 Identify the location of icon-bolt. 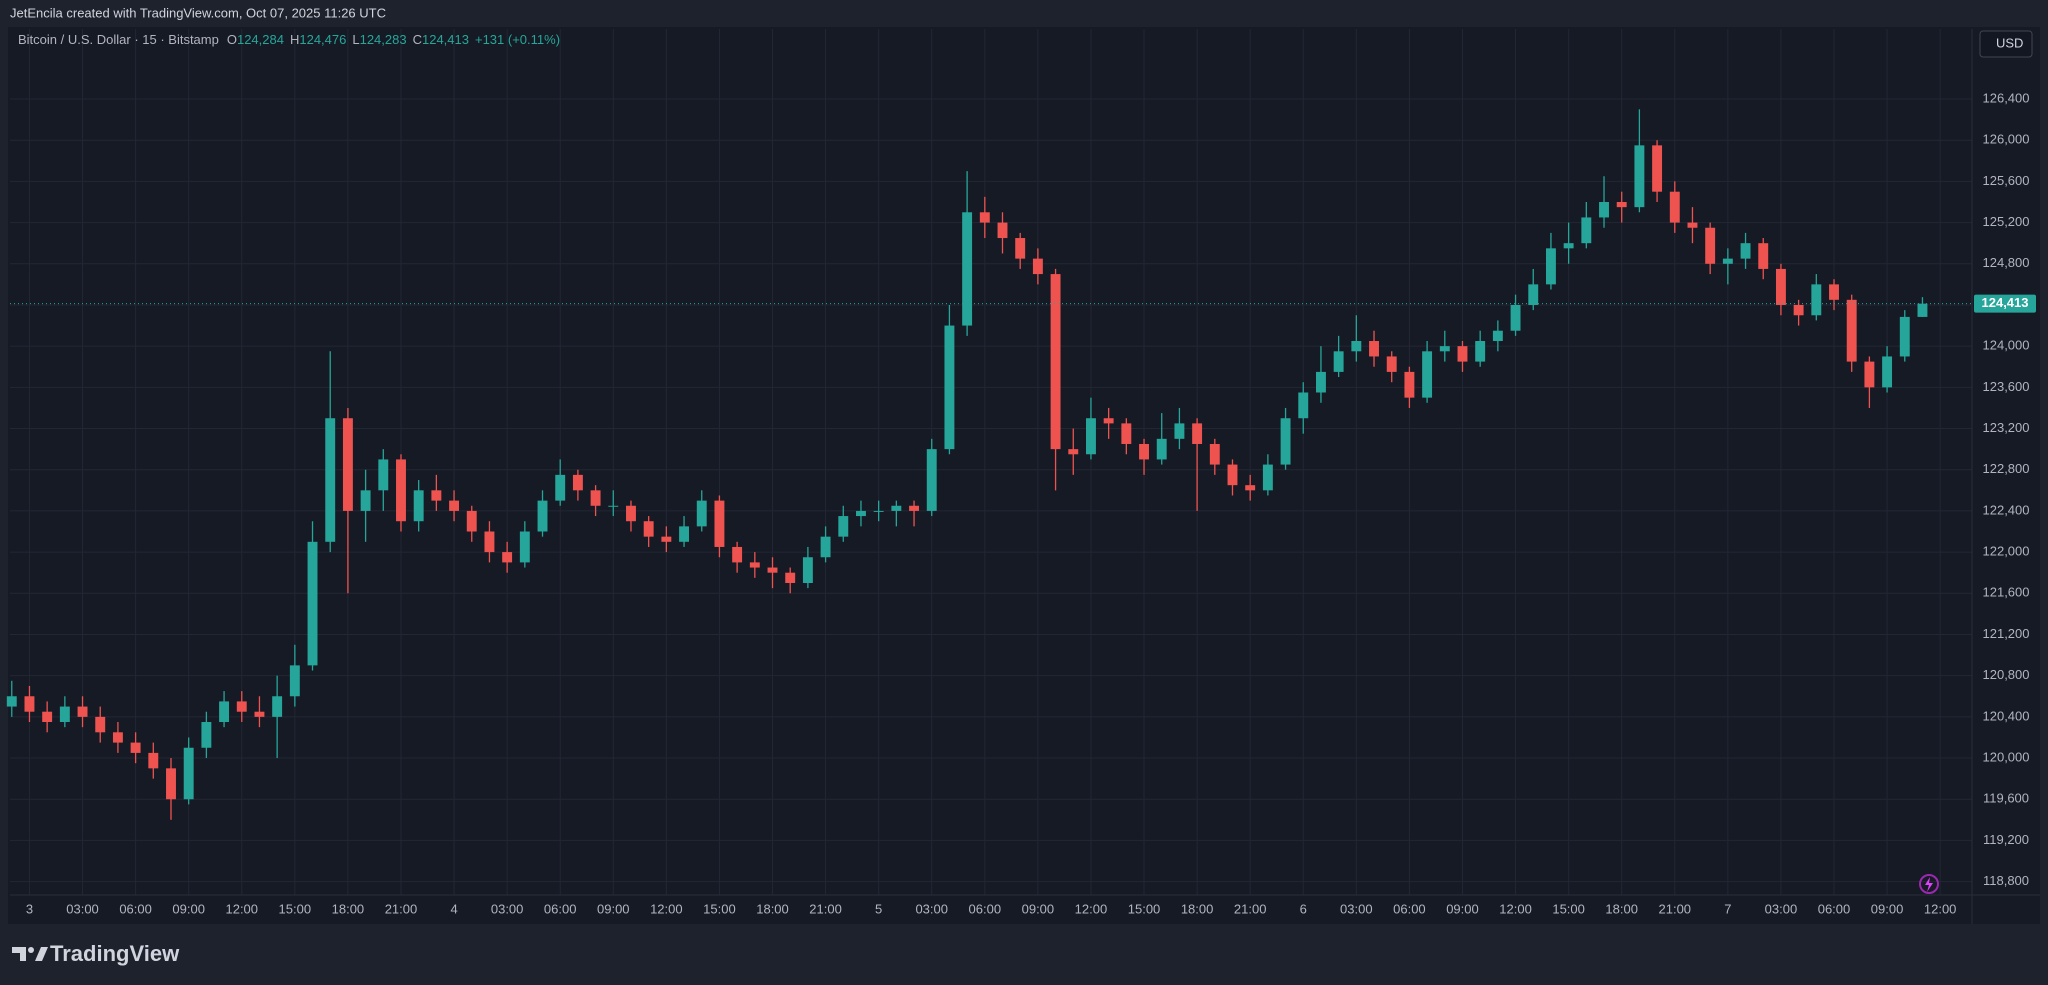
(1929, 884).